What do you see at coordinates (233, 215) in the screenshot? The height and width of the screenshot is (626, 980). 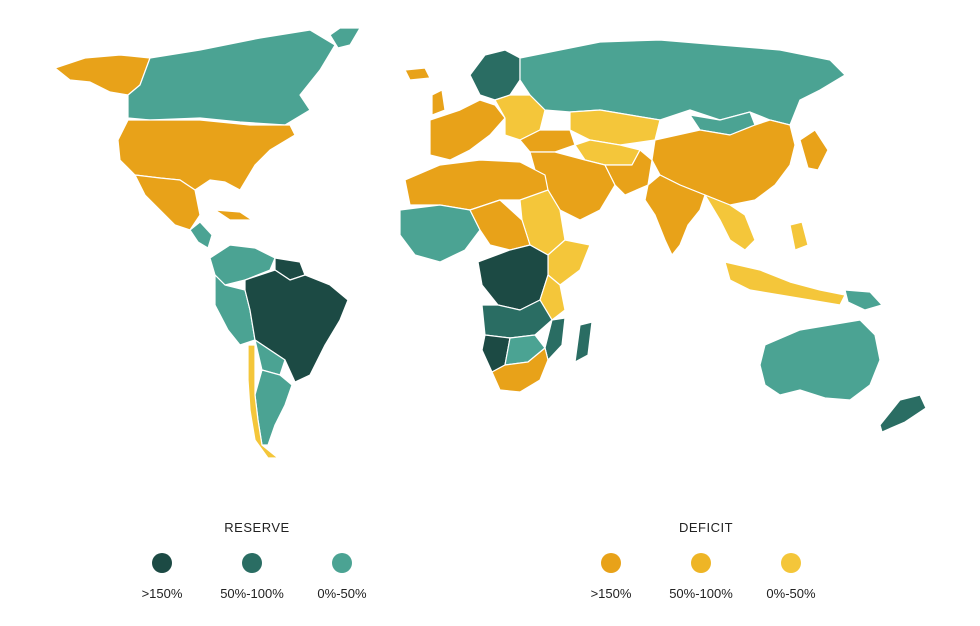 I see `region-caribbean` at bounding box center [233, 215].